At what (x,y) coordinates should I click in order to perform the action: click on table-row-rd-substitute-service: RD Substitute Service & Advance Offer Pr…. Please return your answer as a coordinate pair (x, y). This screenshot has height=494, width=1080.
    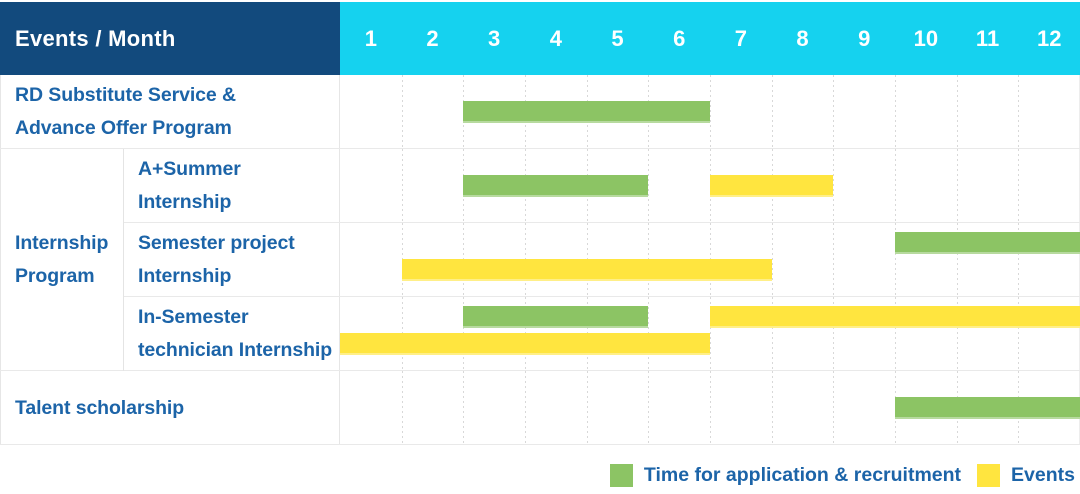
    Looking at the image, I should click on (540, 112).